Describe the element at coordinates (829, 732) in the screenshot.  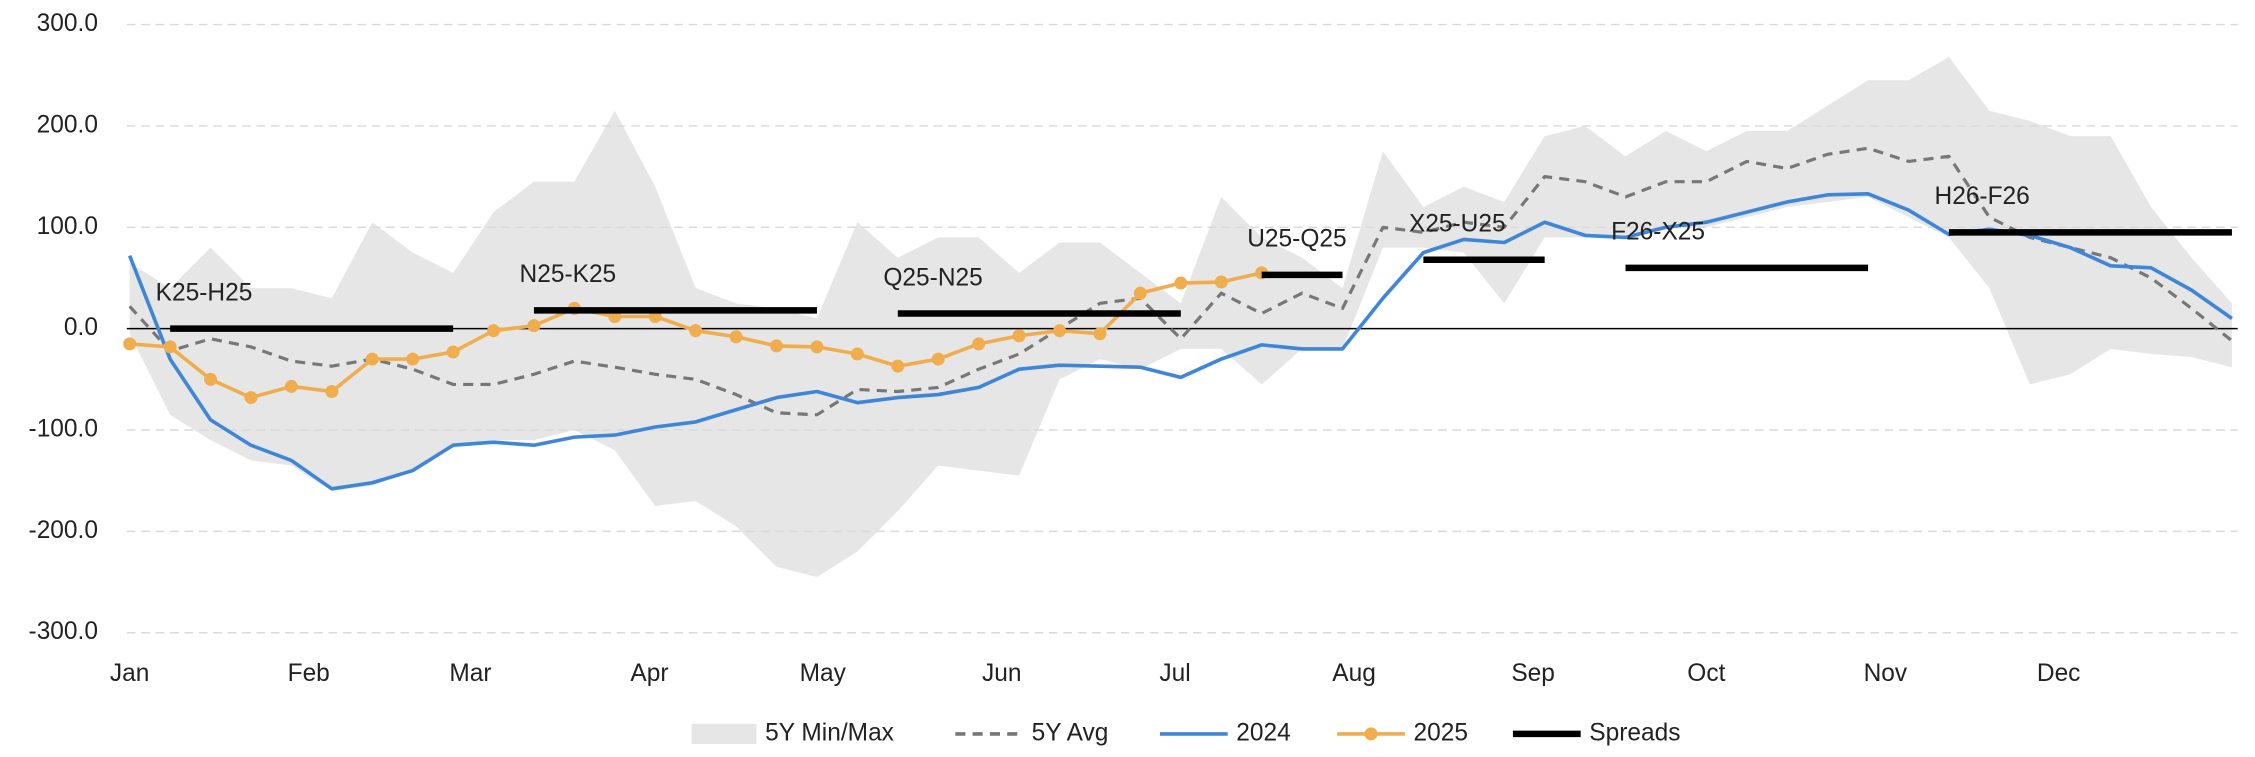
I see `legend-label: 5Y Min/Max` at that location.